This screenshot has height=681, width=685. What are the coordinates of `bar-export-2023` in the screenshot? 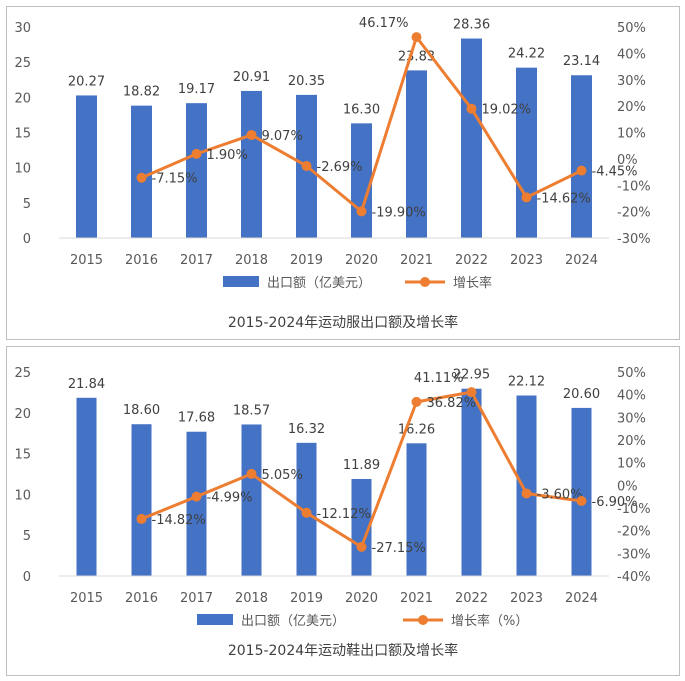 It's located at (526, 485).